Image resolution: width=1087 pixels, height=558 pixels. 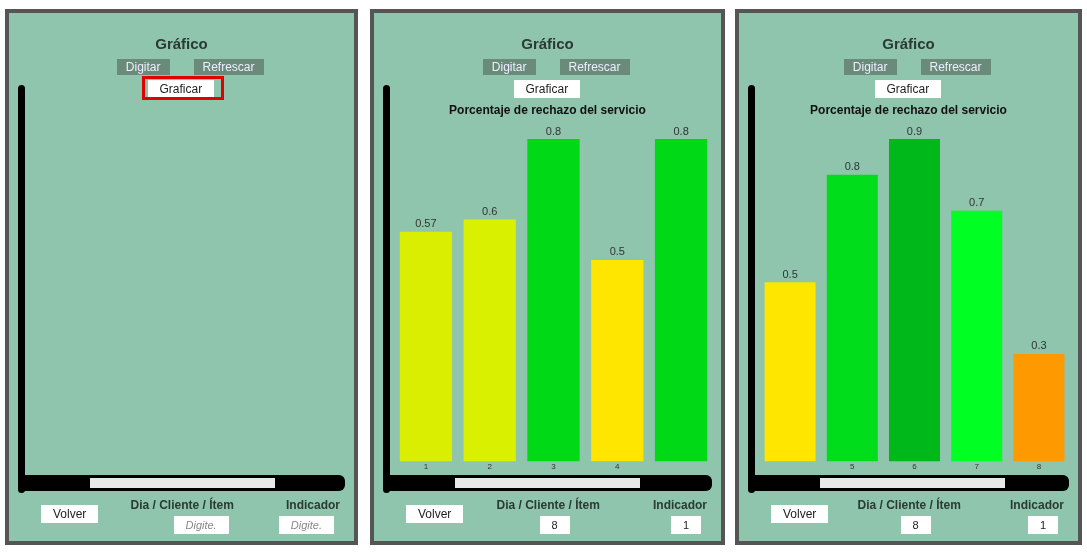 What do you see at coordinates (426, 223) in the screenshot?
I see `data-label: 0.57` at bounding box center [426, 223].